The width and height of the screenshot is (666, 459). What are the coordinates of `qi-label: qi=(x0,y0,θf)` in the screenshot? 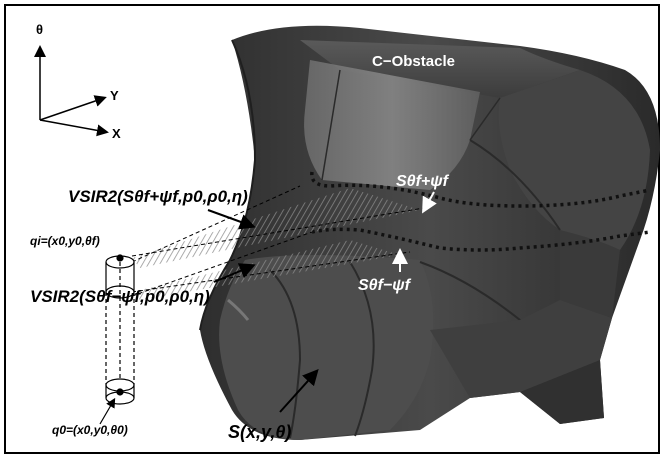 It's located at (65, 241).